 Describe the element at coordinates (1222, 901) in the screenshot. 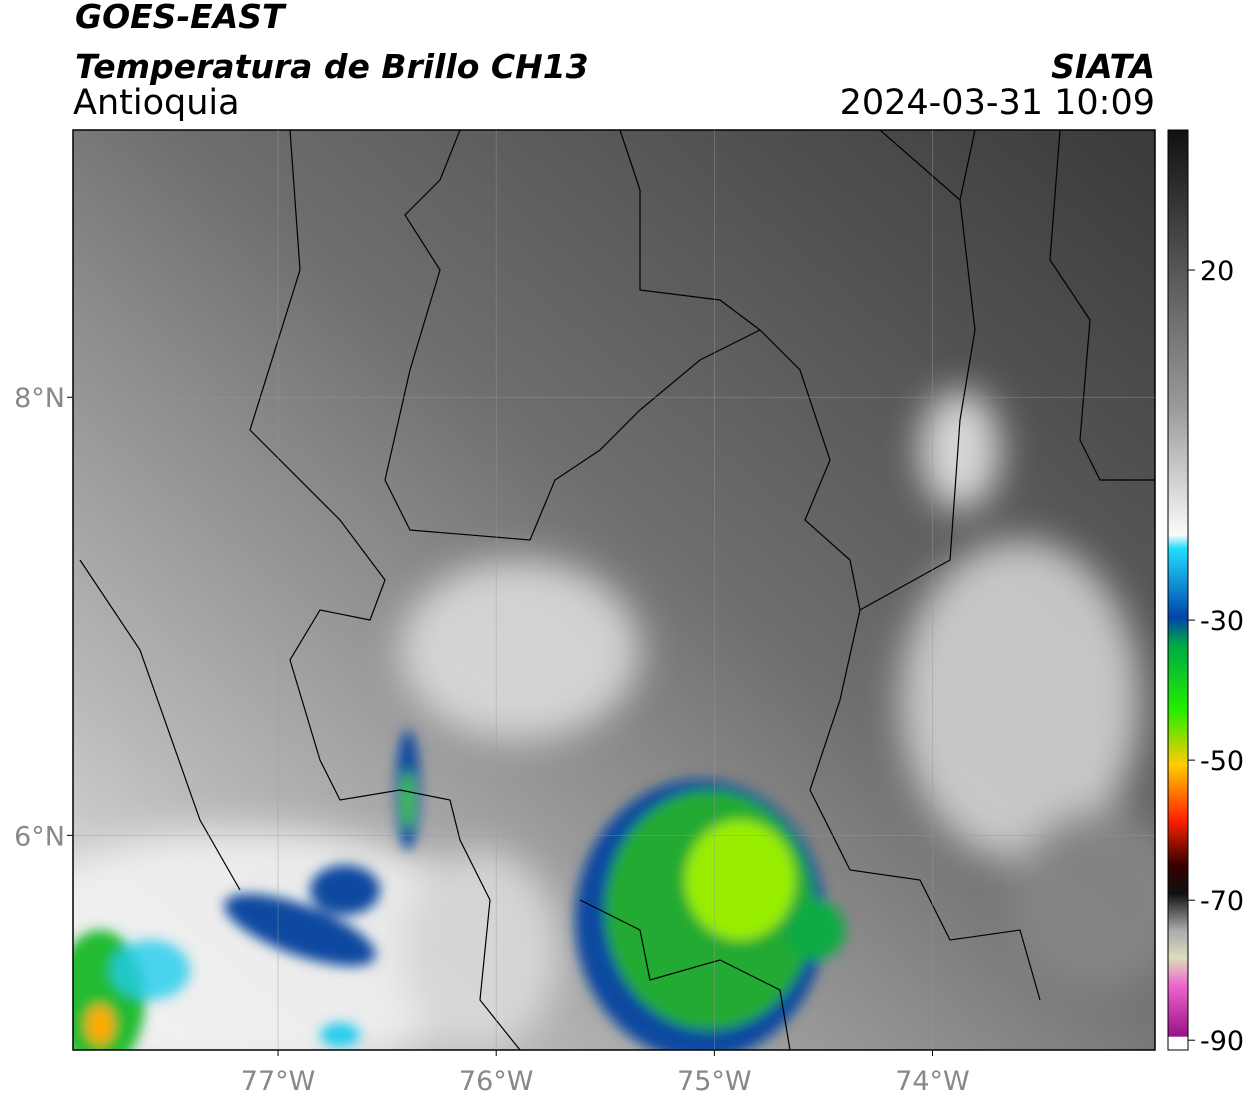

I see `colorbar-tick-label: -70` at that location.